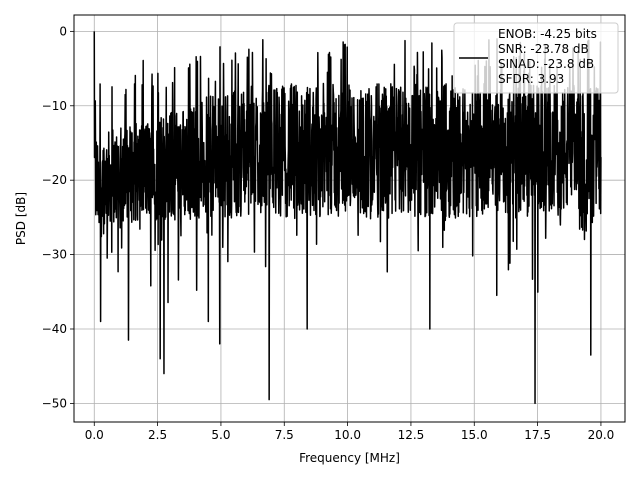  I want to click on x-tick-label: 2.5, so click(157, 435).